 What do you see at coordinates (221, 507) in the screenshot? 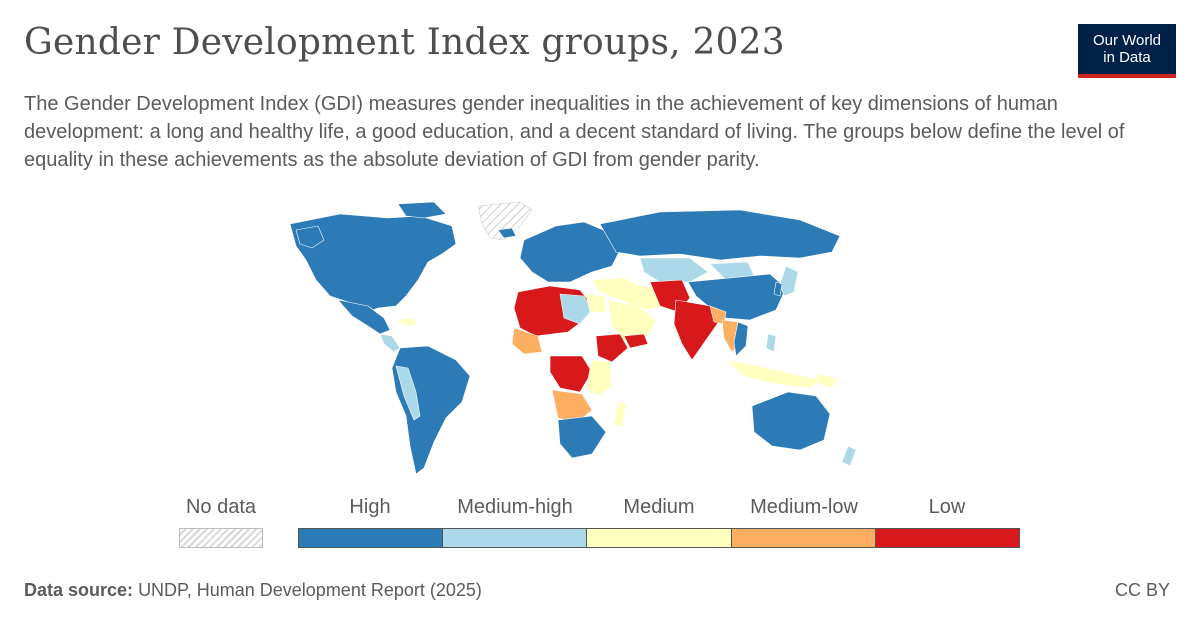
I see `legend-label-no-data: No data` at bounding box center [221, 507].